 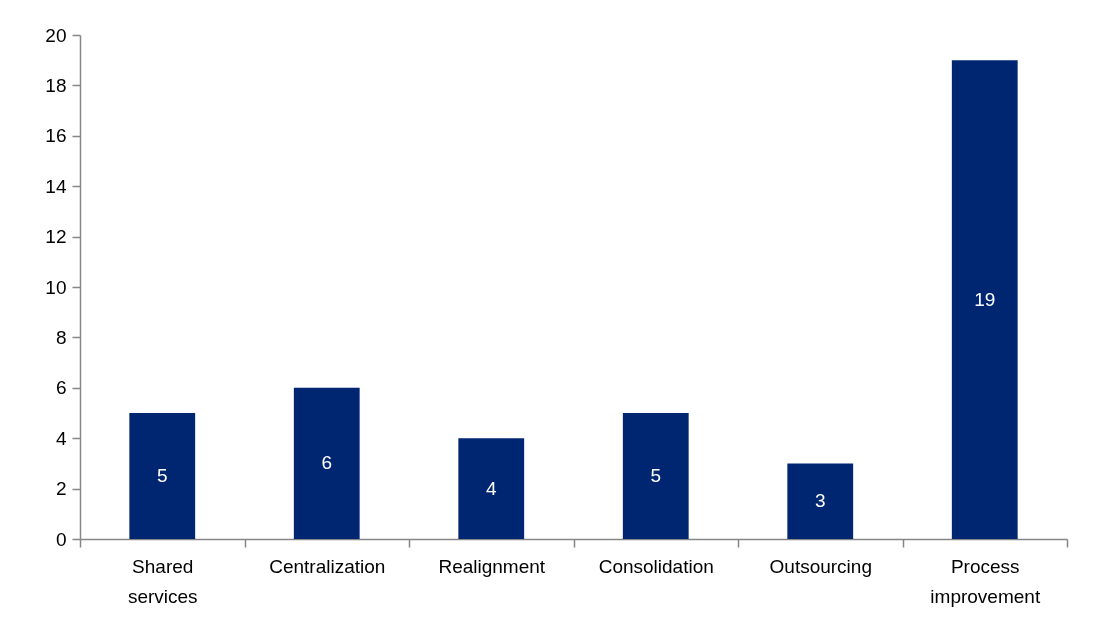 I want to click on y-tick-label: 14, so click(x=56, y=186).